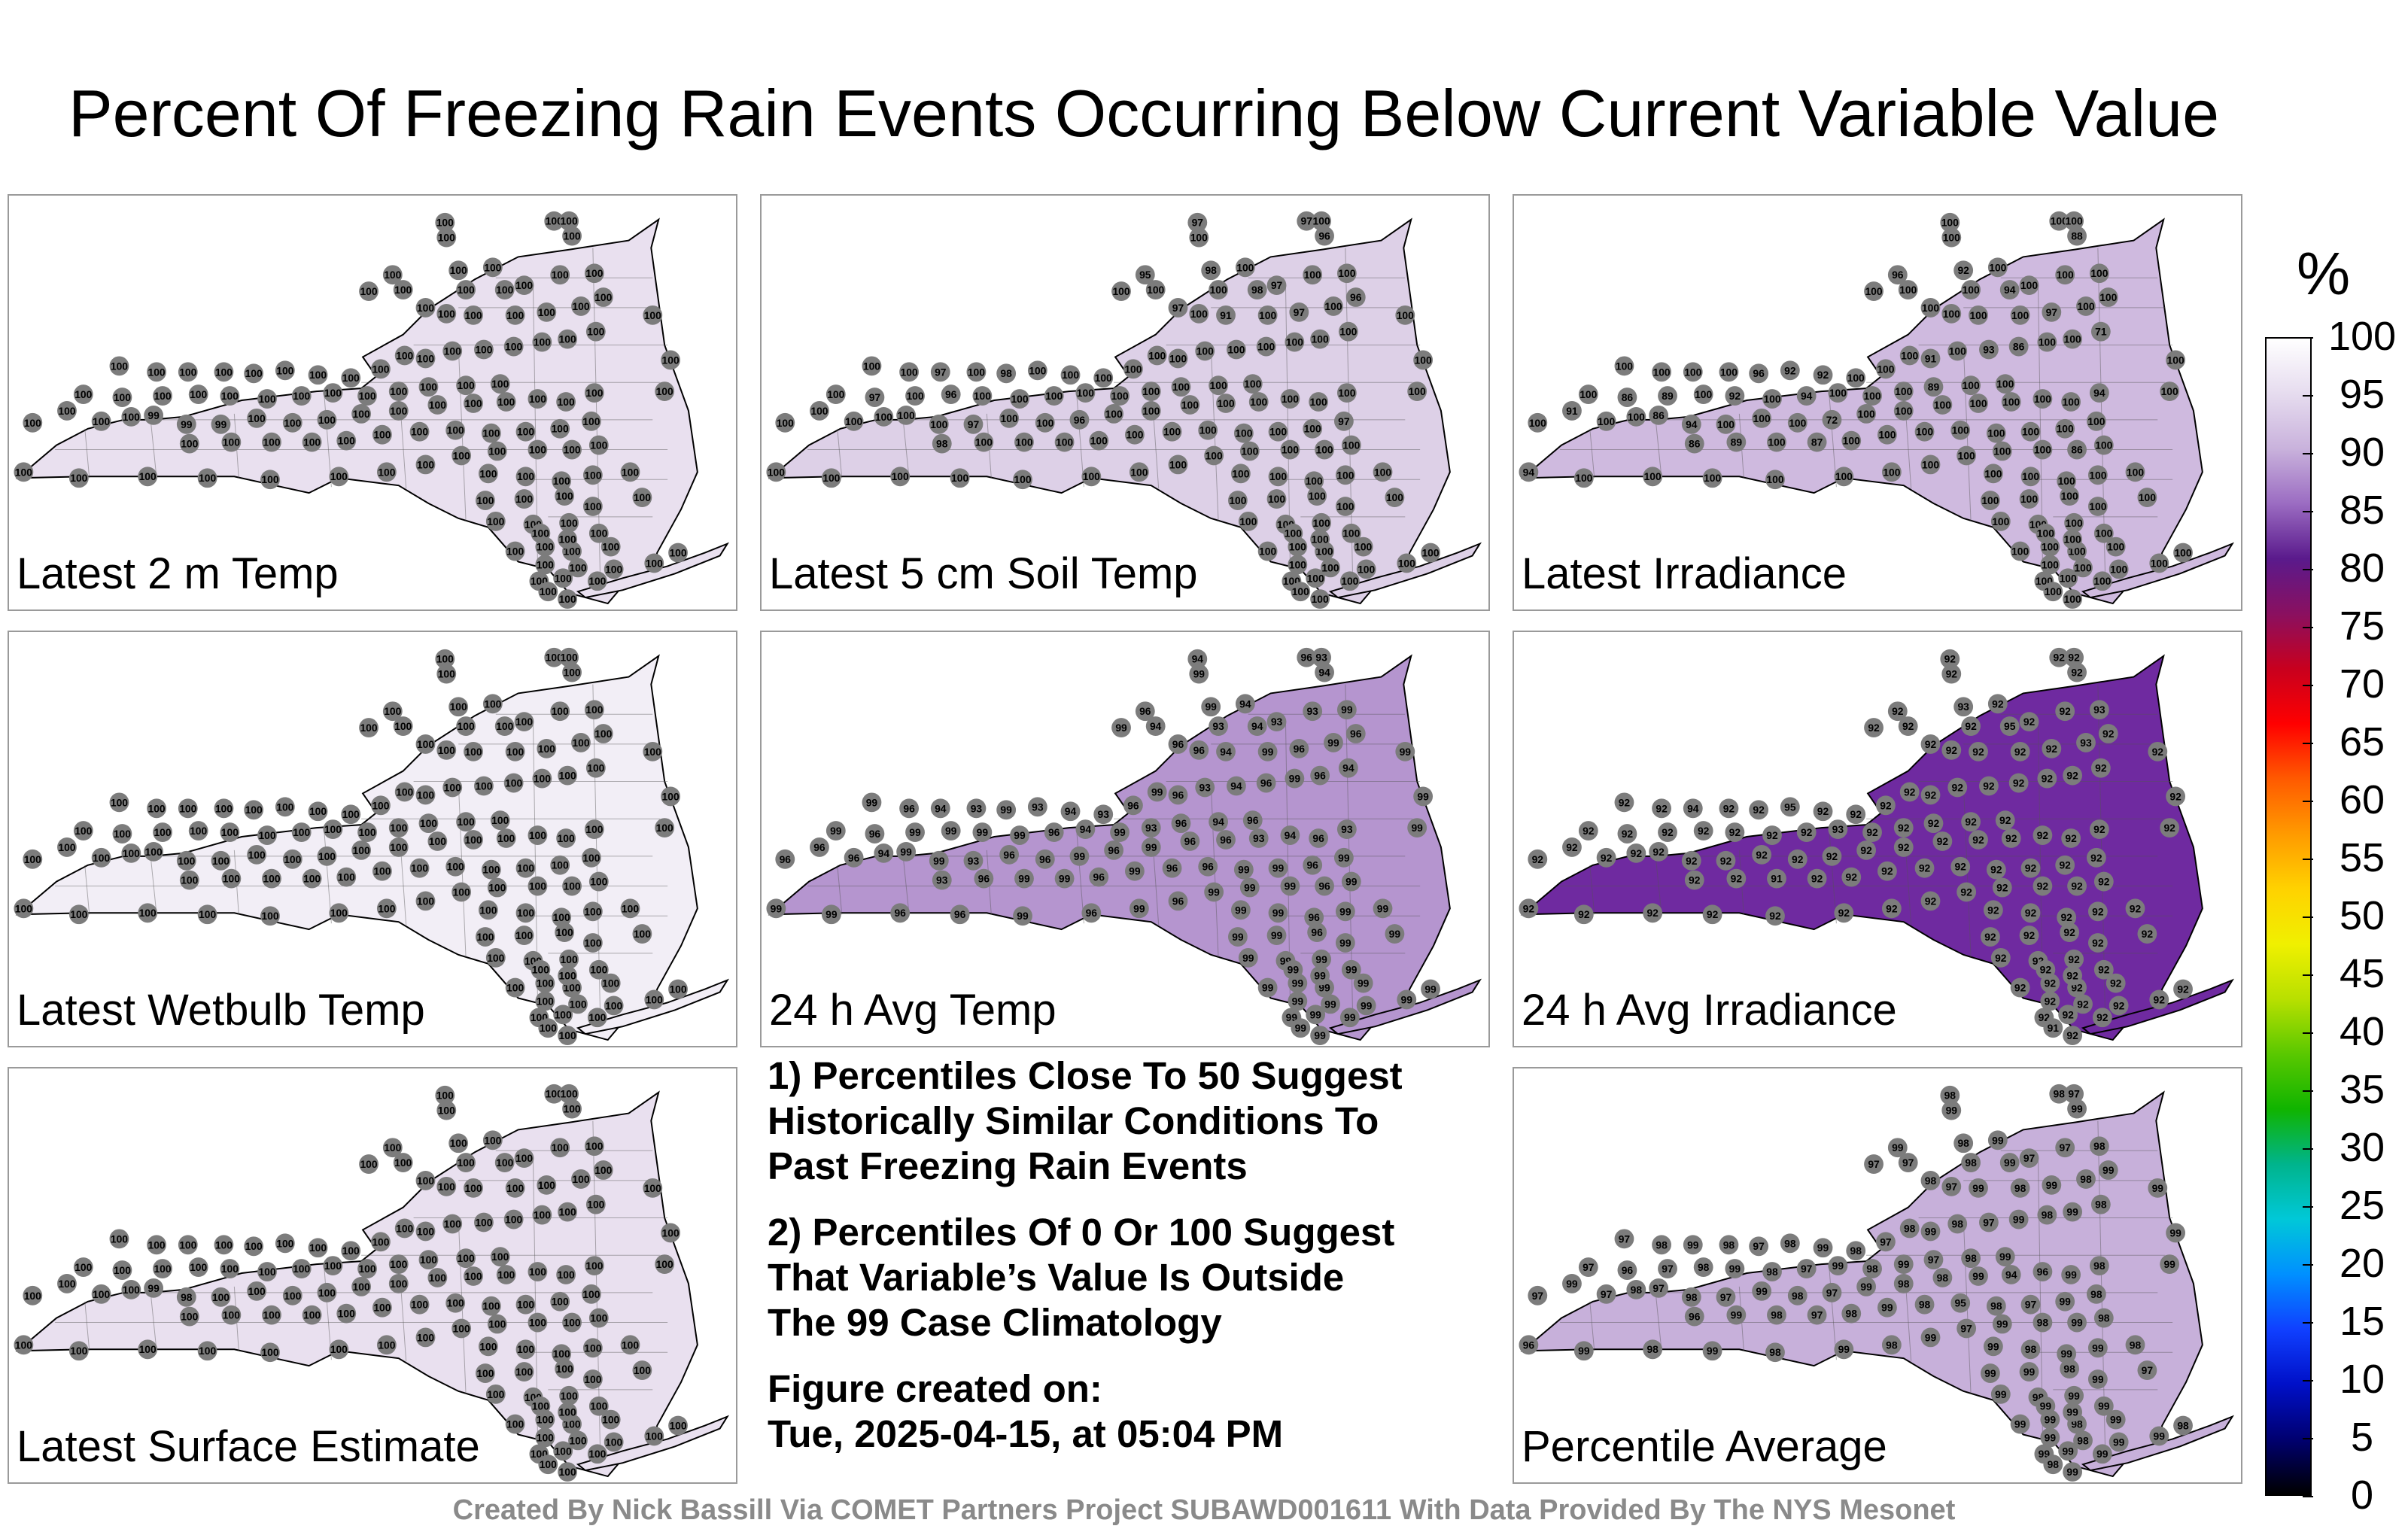 This screenshot has height=1535, width=2408. What do you see at coordinates (2101, 332) in the screenshot?
I see `station-value: 71` at bounding box center [2101, 332].